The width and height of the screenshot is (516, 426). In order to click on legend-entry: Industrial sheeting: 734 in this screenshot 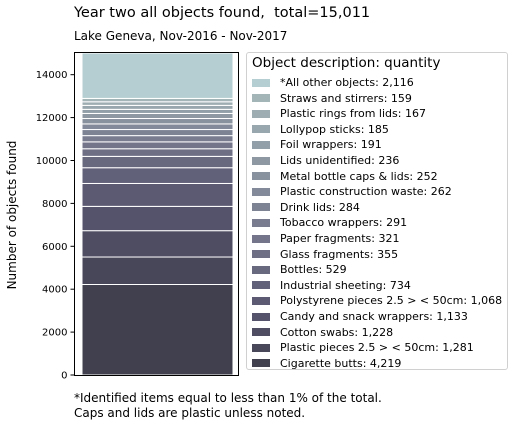, I will do `click(331, 285)`.